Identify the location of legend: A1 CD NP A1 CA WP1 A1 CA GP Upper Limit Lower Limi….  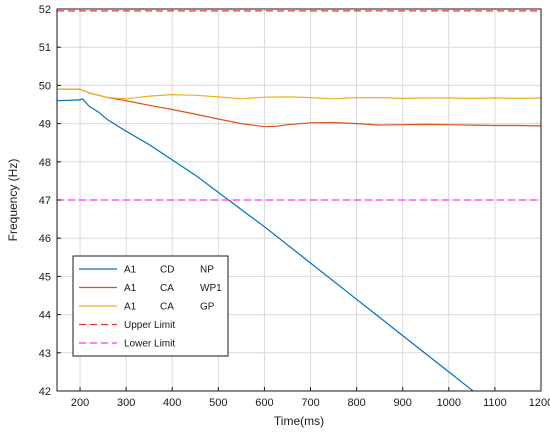
(150, 306).